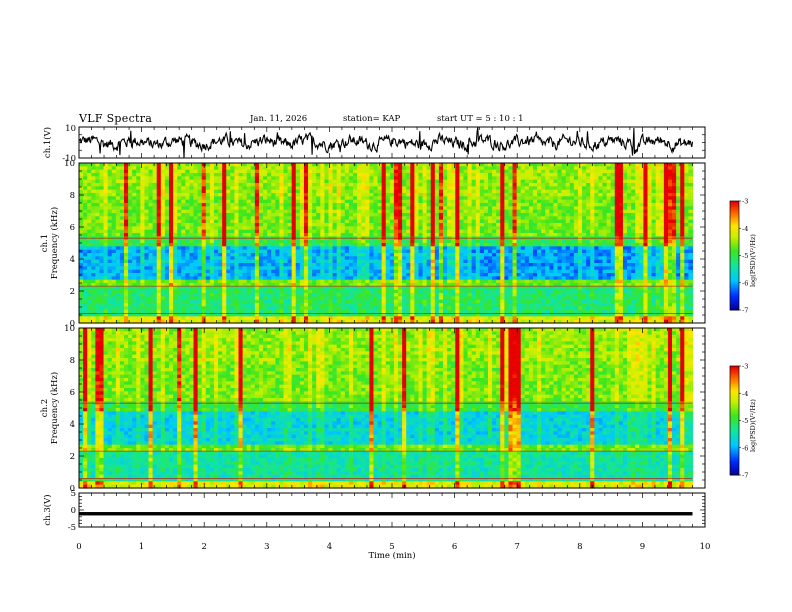 This screenshot has width=792, height=612. What do you see at coordinates (141, 547) in the screenshot?
I see `x-tick-label: 1` at bounding box center [141, 547].